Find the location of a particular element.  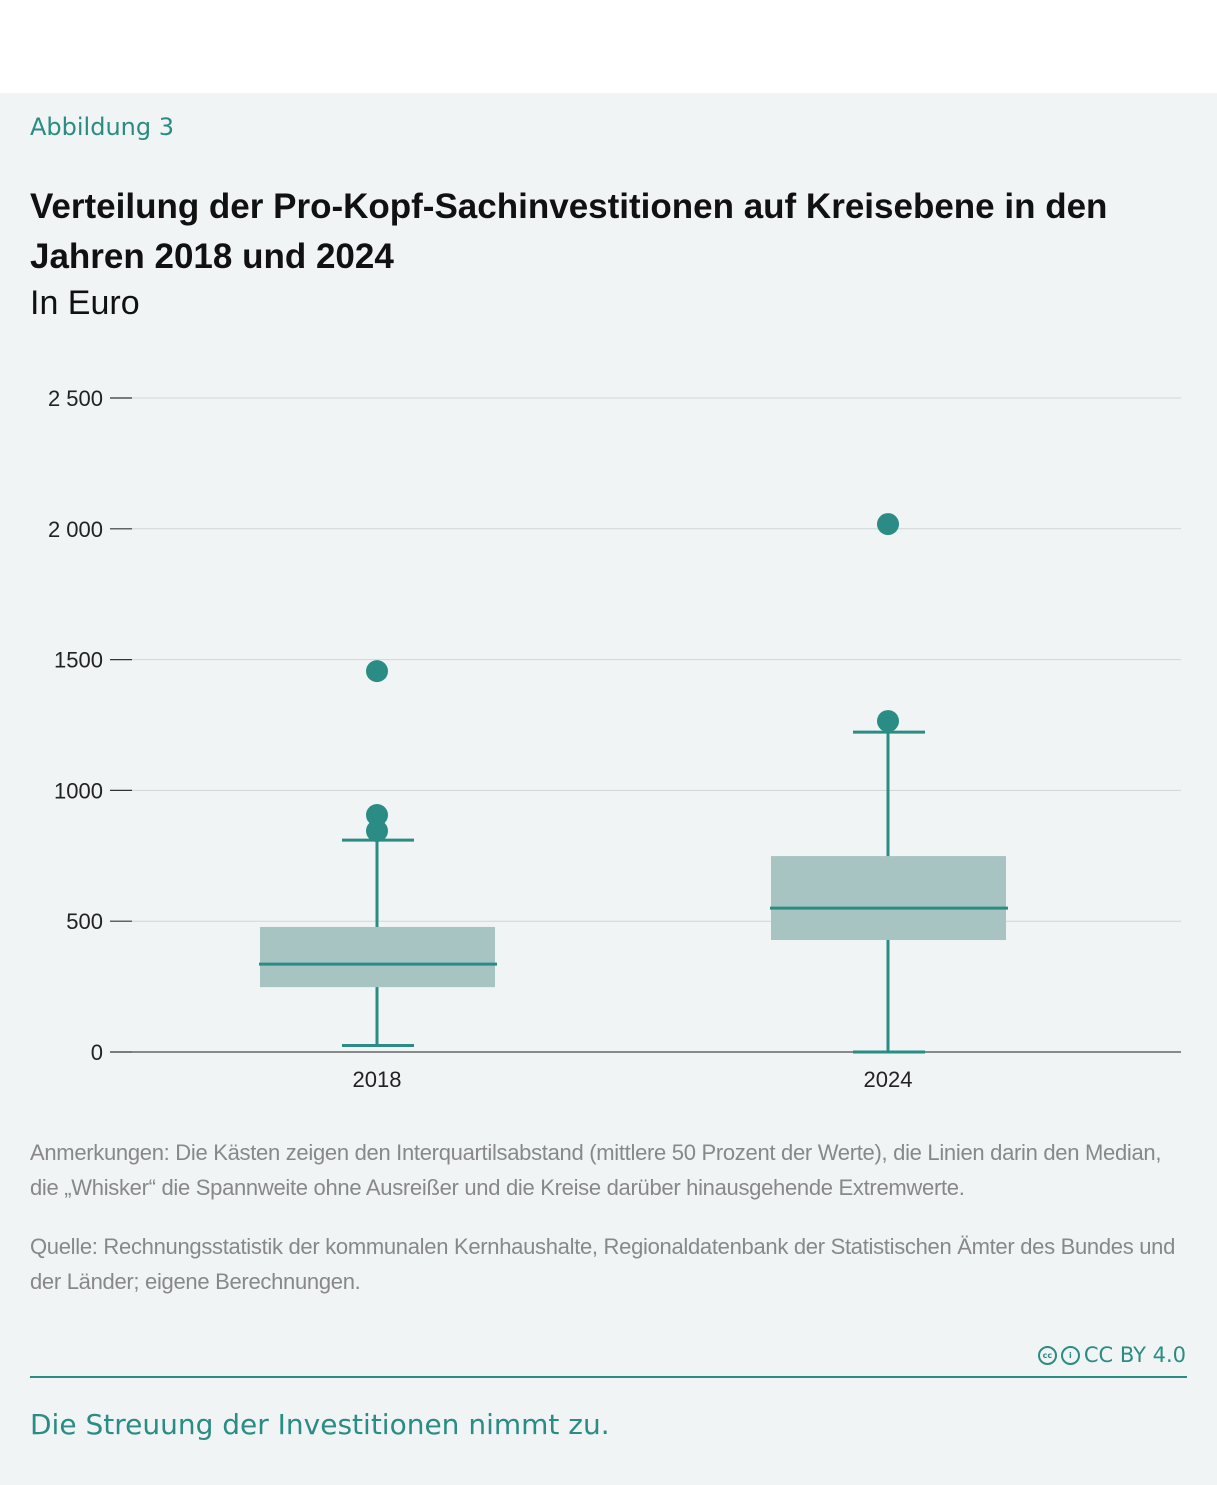

cc-icon: cc is located at coordinates (1047, 1355).